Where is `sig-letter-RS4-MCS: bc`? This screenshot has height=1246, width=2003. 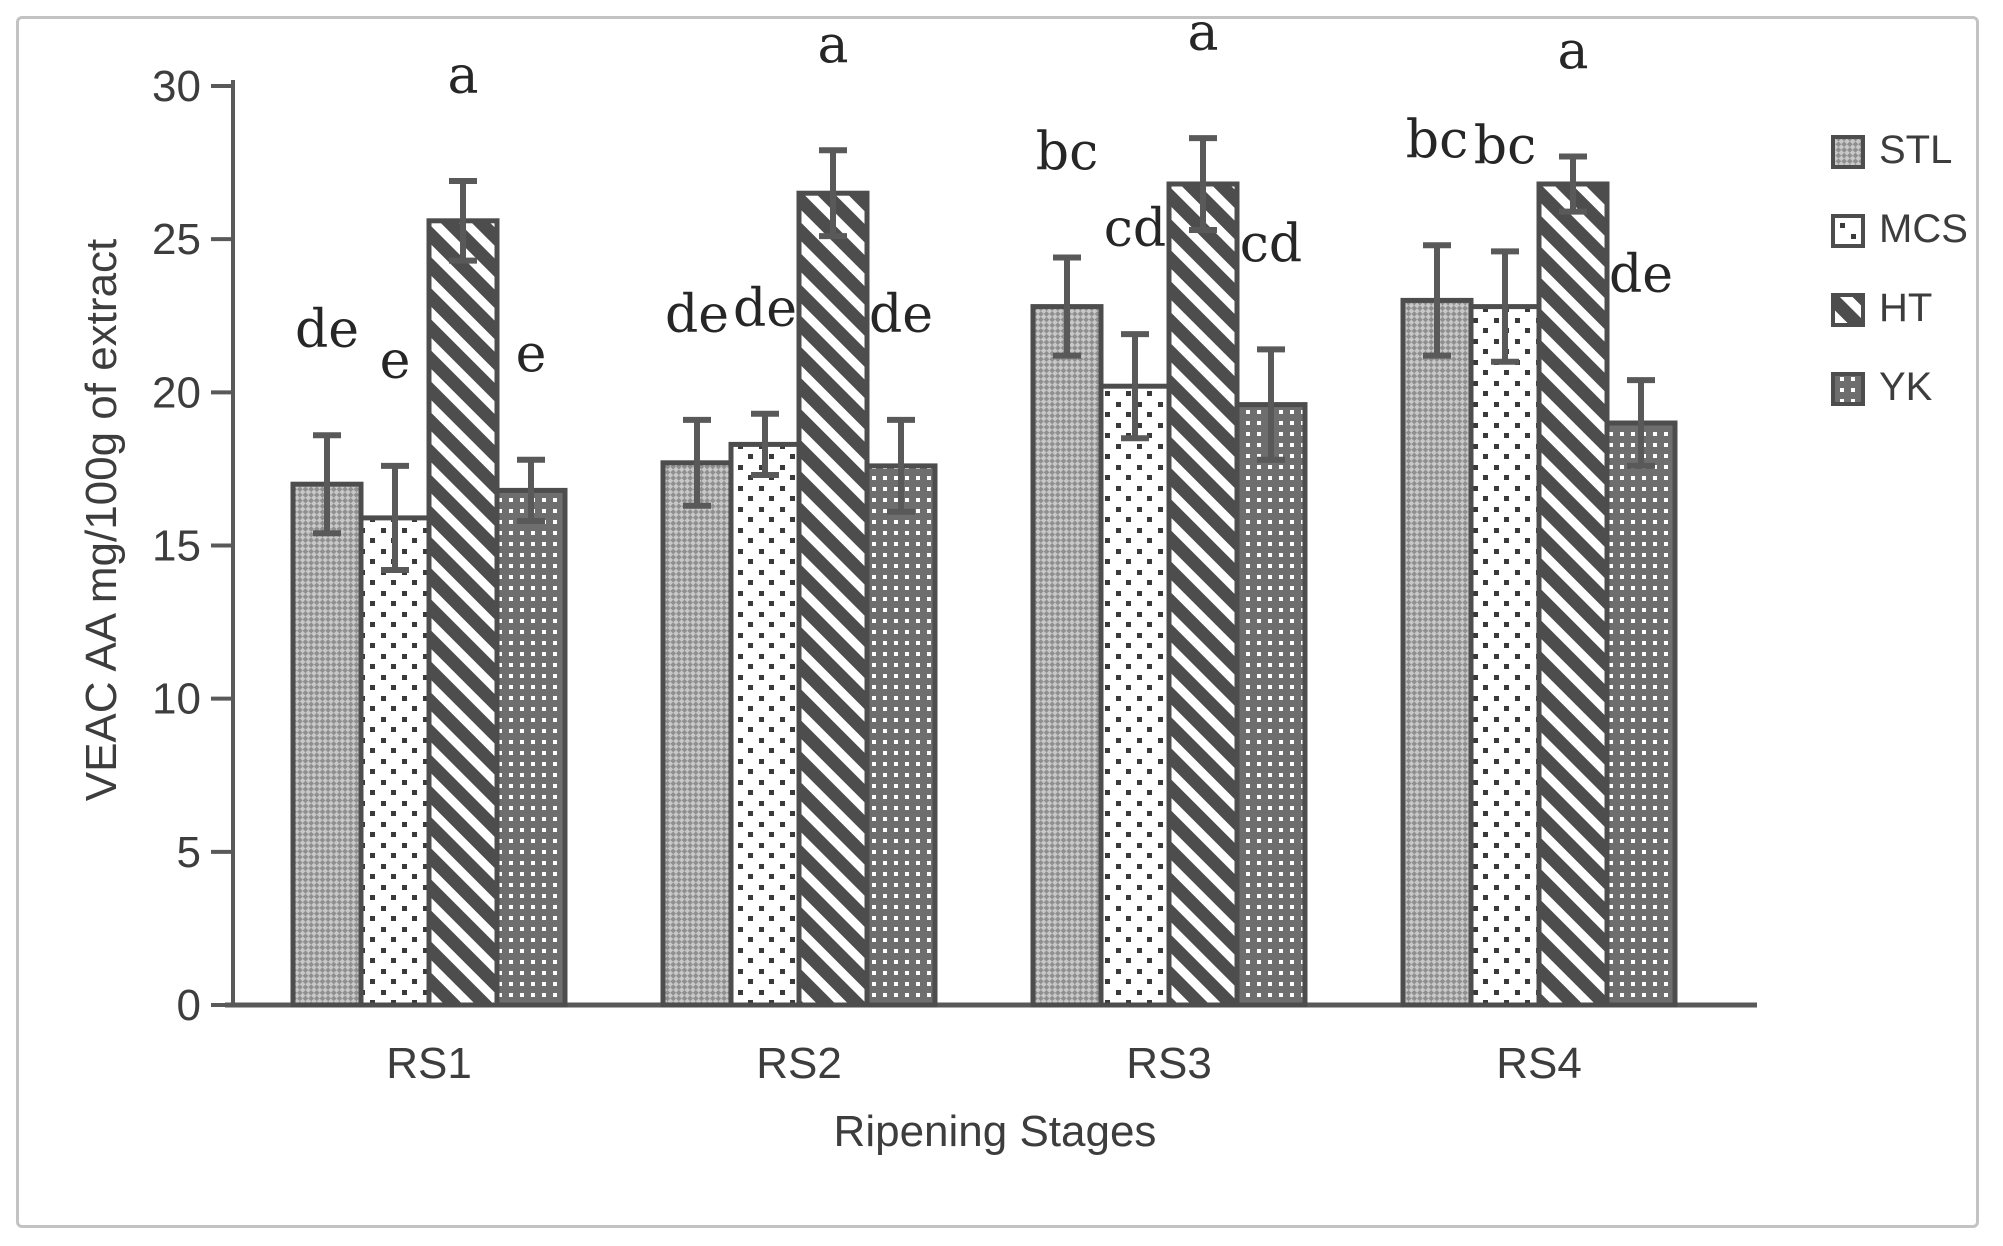 sig-letter-RS4-MCS: bc is located at coordinates (1505, 146).